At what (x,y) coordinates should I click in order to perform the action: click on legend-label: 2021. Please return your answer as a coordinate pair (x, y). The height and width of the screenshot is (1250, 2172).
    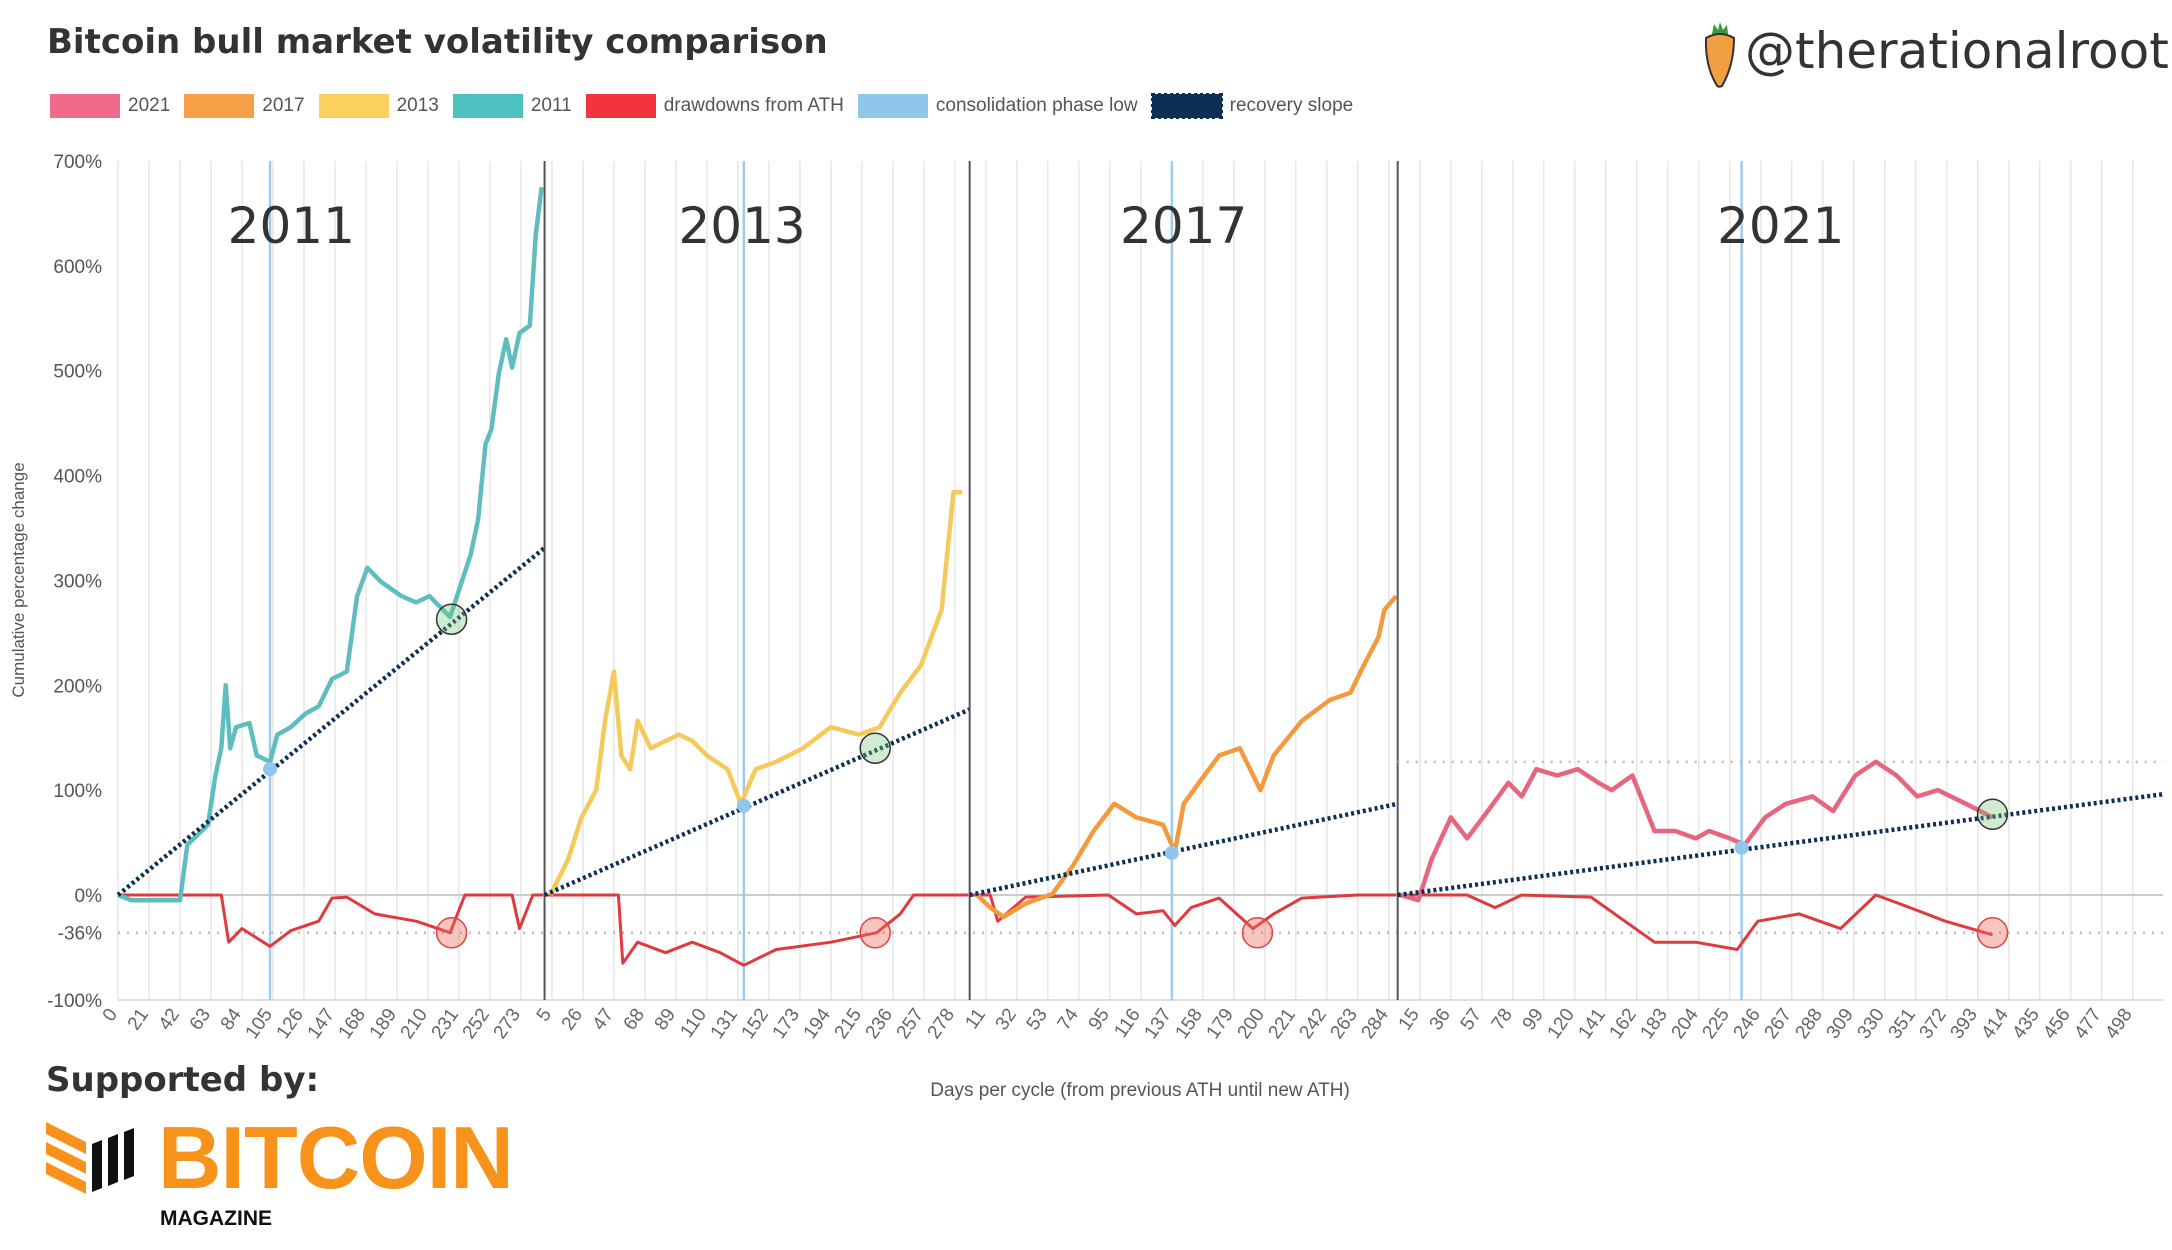
    Looking at the image, I should click on (149, 105).